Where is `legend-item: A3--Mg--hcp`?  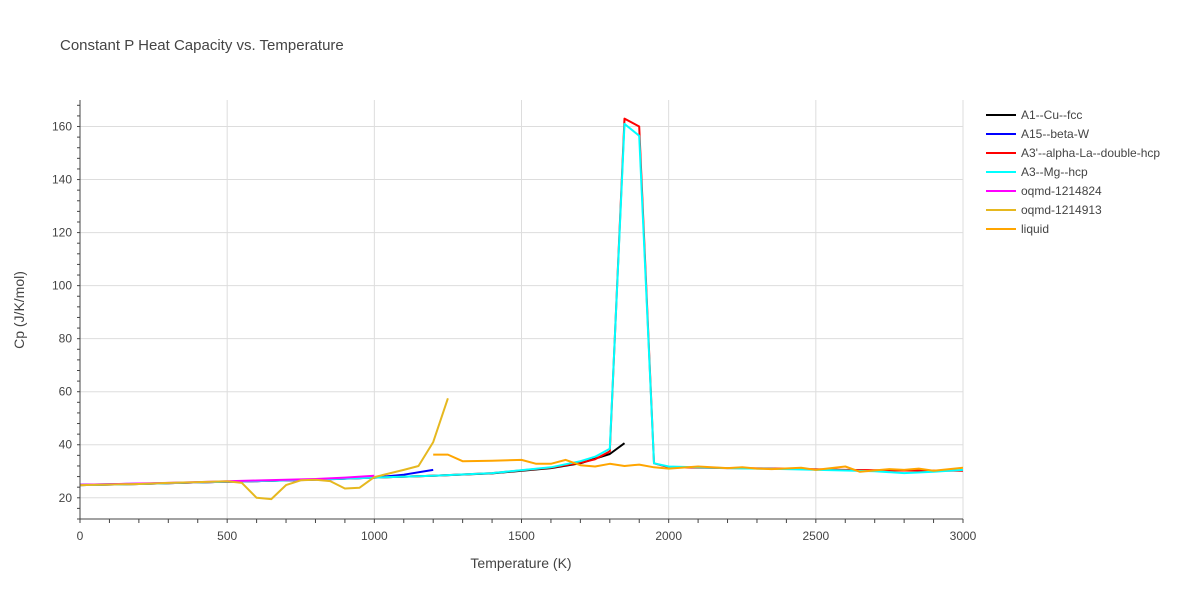 legend-item: A3--Mg--hcp is located at coordinates (1037, 172).